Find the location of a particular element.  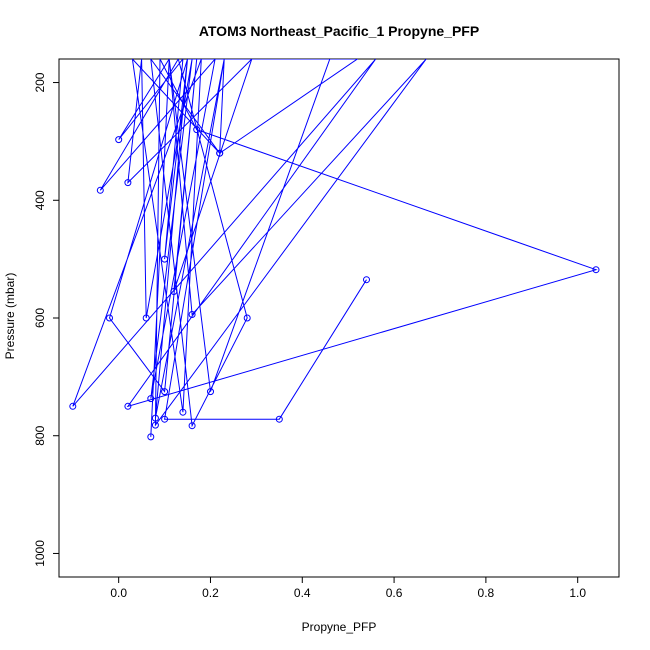

y-tick-label: 600 is located at coordinates (40, 318).